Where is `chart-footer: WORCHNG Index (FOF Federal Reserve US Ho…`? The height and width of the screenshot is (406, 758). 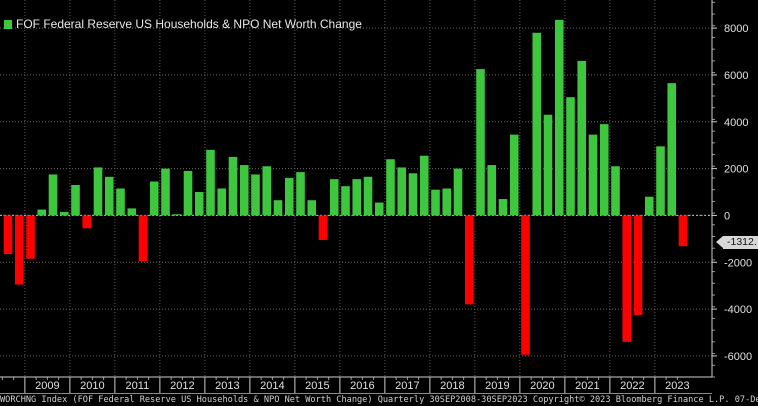
chart-footer: WORCHNG Index (FOF Federal Reserve US Ho… is located at coordinates (379, 400).